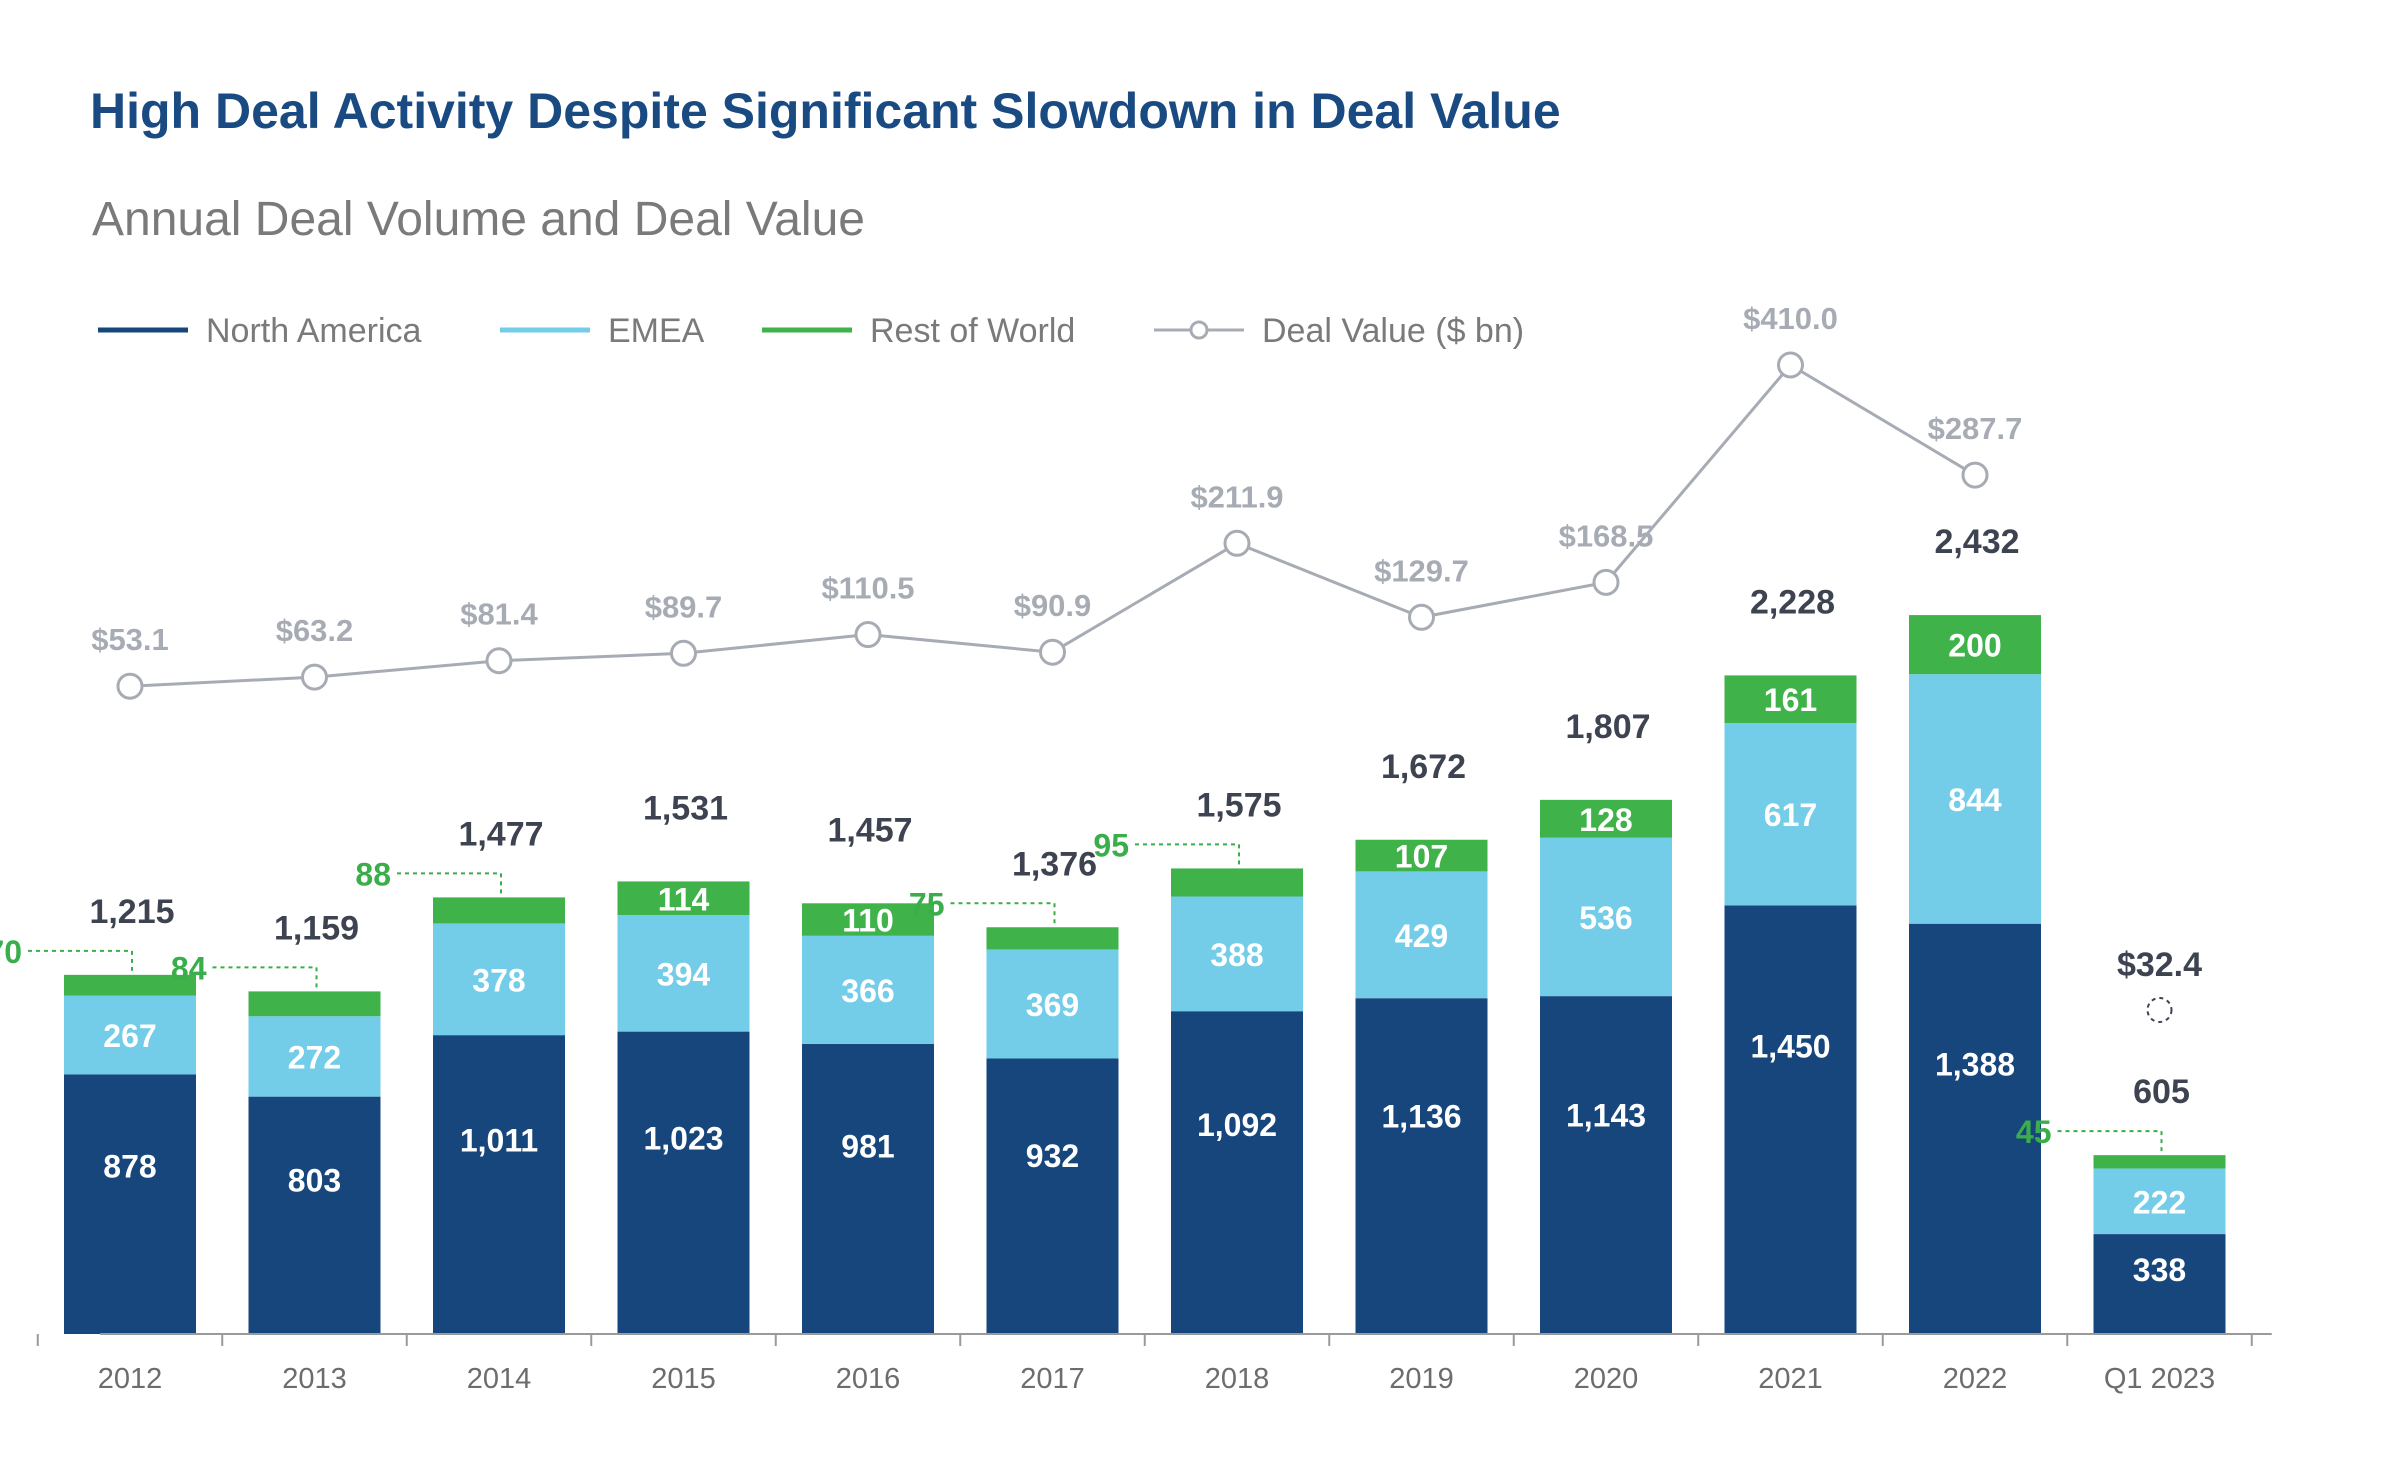  I want to click on deal-value-label-q1-2023: $32.4, so click(2159, 965).